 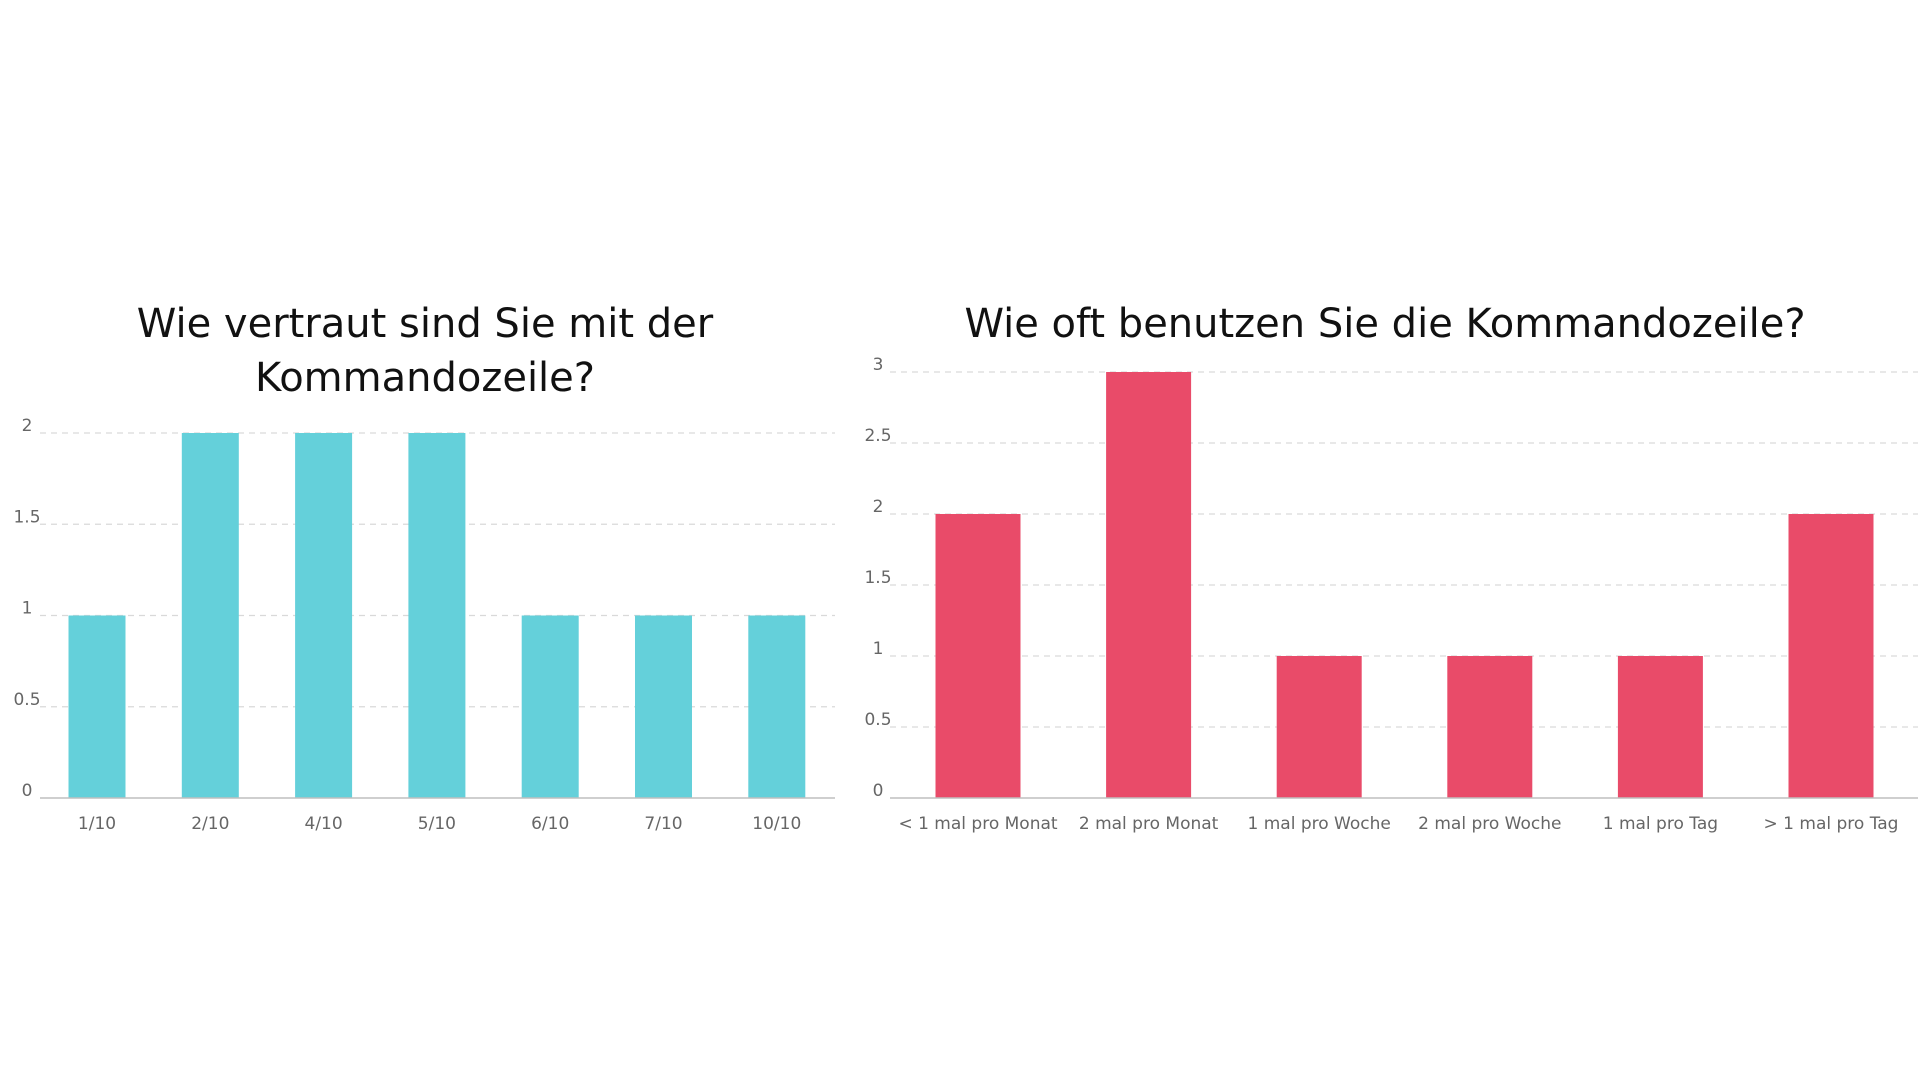 I want to click on chart-title-line-1: Wie oft benutzen Sie die Kommandozeile?, so click(x=1385, y=324).